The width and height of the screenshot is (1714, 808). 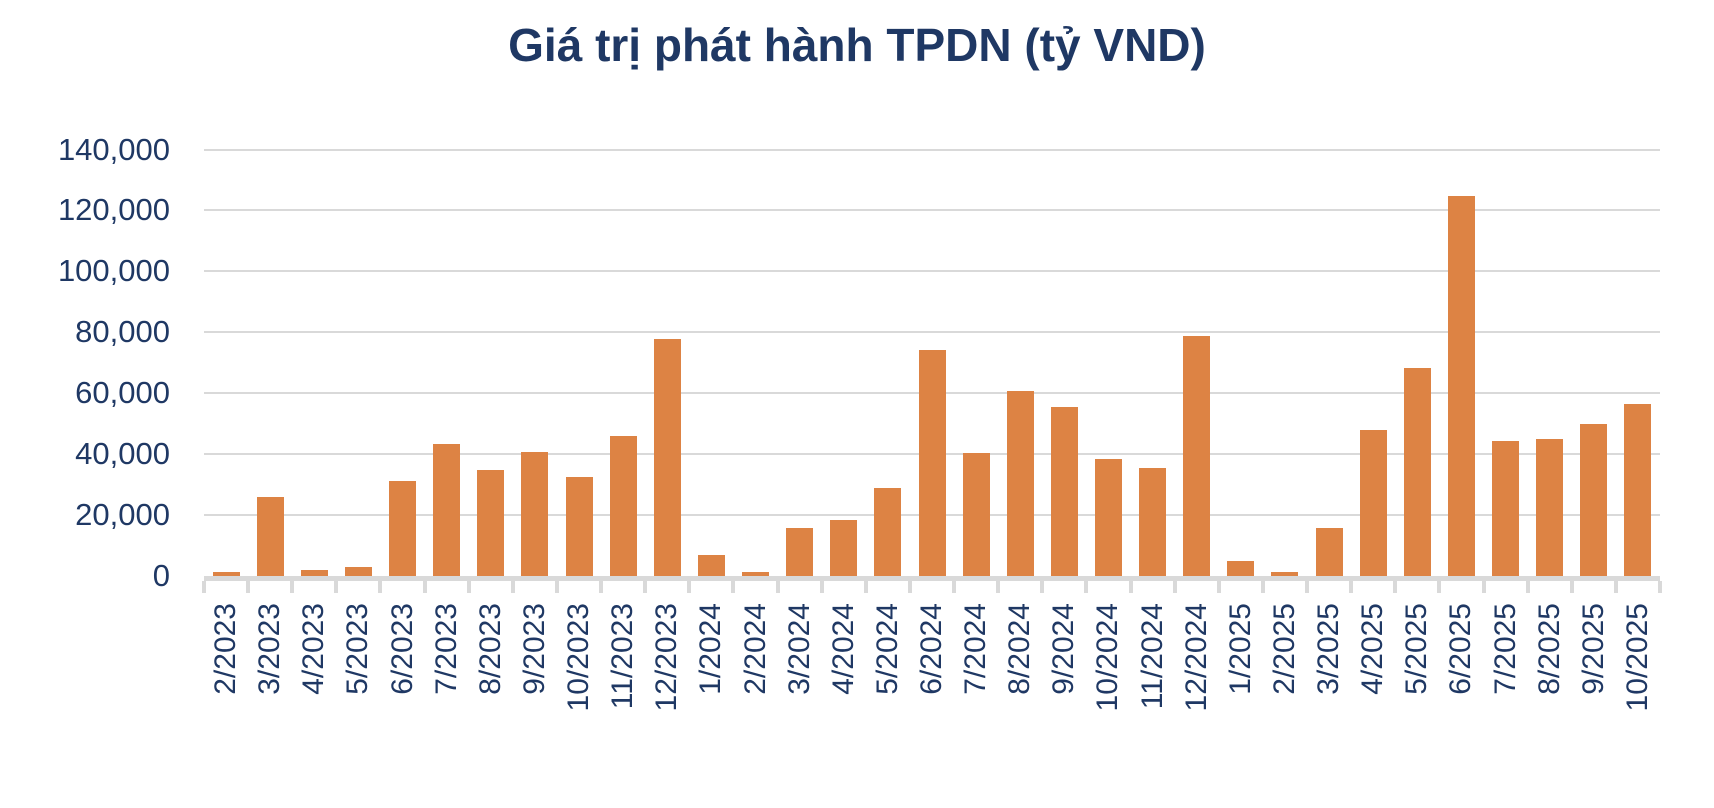 What do you see at coordinates (1240, 649) in the screenshot?
I see `x-axis-label: 1/2025` at bounding box center [1240, 649].